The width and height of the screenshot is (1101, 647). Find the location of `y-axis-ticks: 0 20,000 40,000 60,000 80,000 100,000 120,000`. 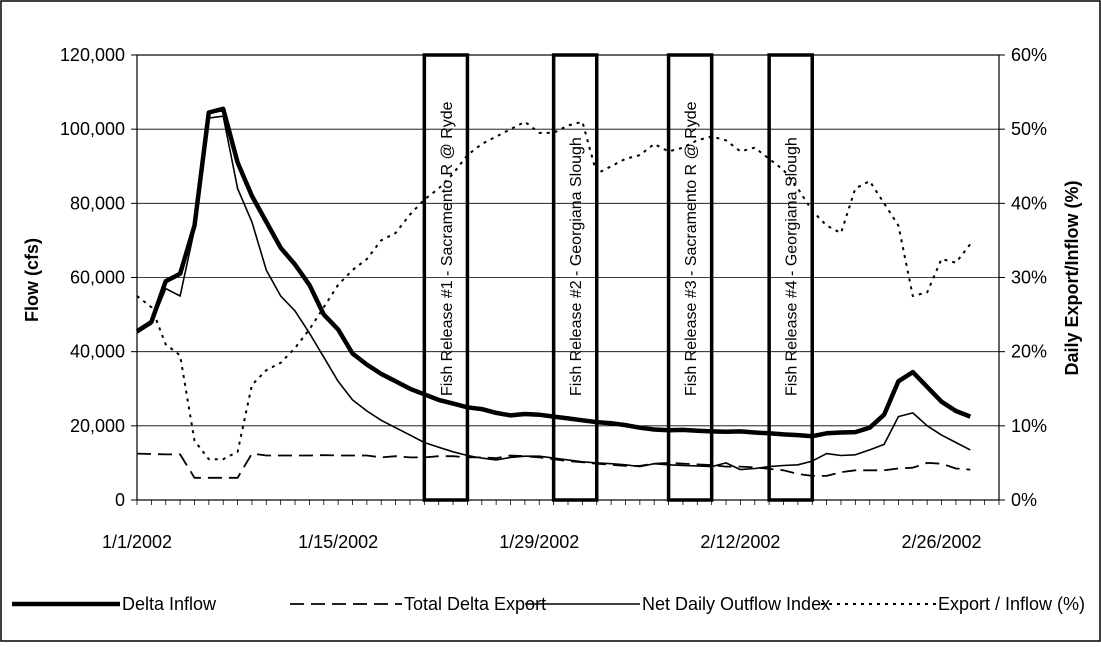

y-axis-ticks: 0 20,000 40,000 60,000 80,000 100,000 120,000 is located at coordinates (98, 277).